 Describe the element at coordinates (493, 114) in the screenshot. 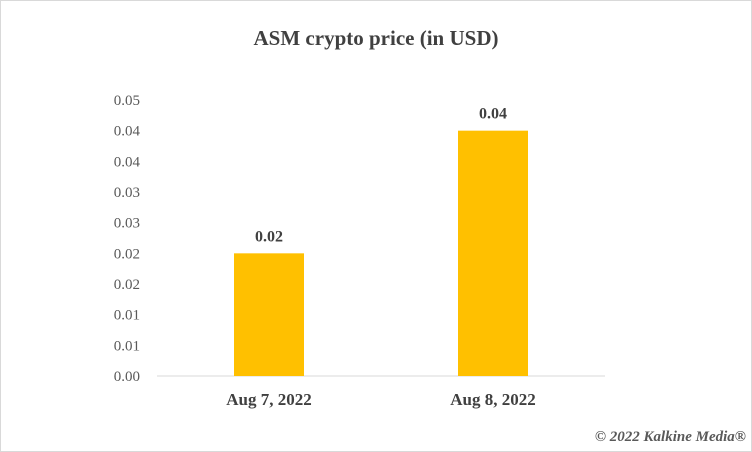

I see `data-label: 0.04` at that location.